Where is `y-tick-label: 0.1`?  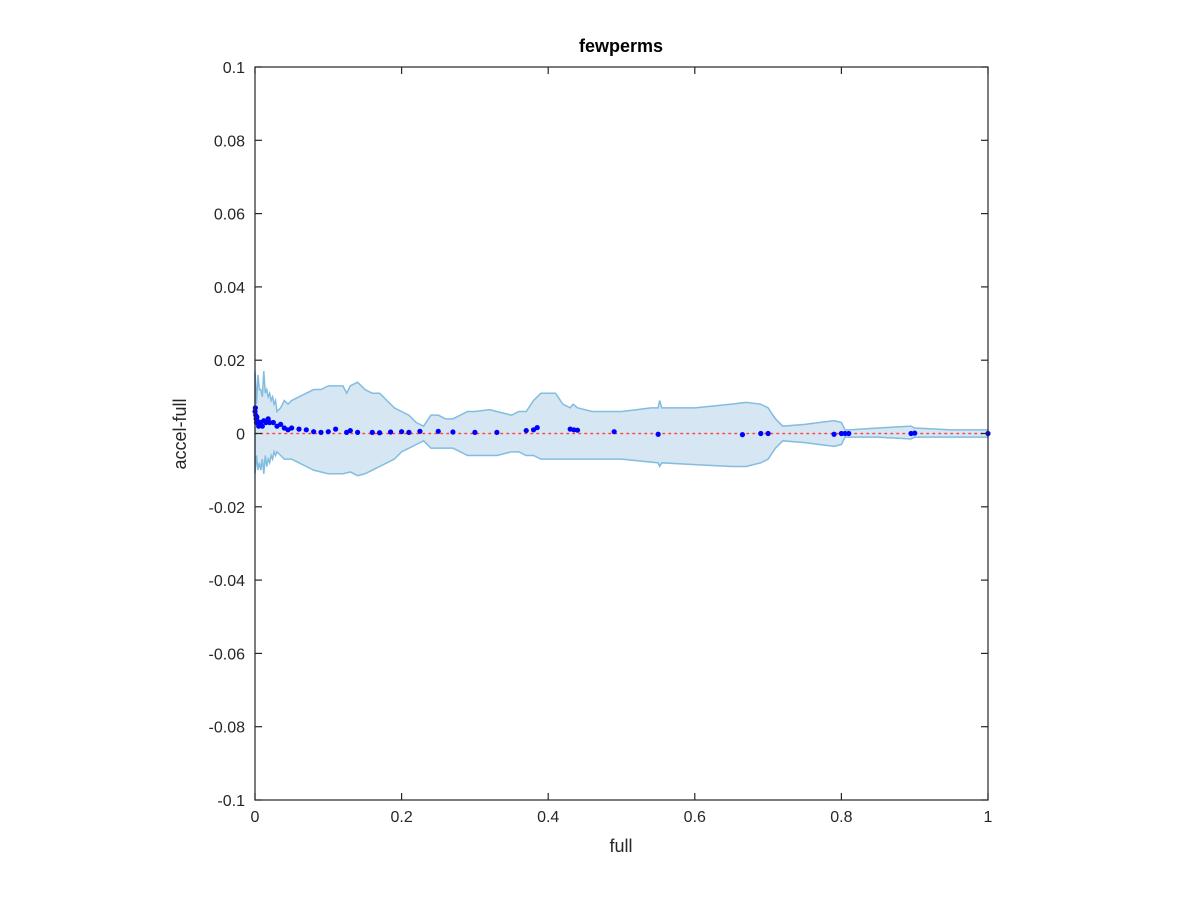
y-tick-label: 0.1 is located at coordinates (234, 68).